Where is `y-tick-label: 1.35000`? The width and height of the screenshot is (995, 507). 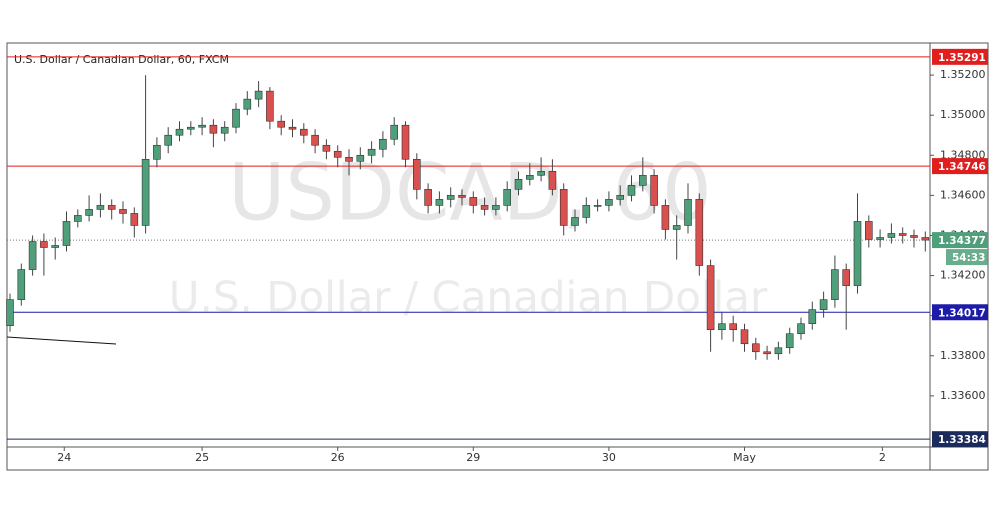 y-tick-label: 1.35000 is located at coordinates (963, 114).